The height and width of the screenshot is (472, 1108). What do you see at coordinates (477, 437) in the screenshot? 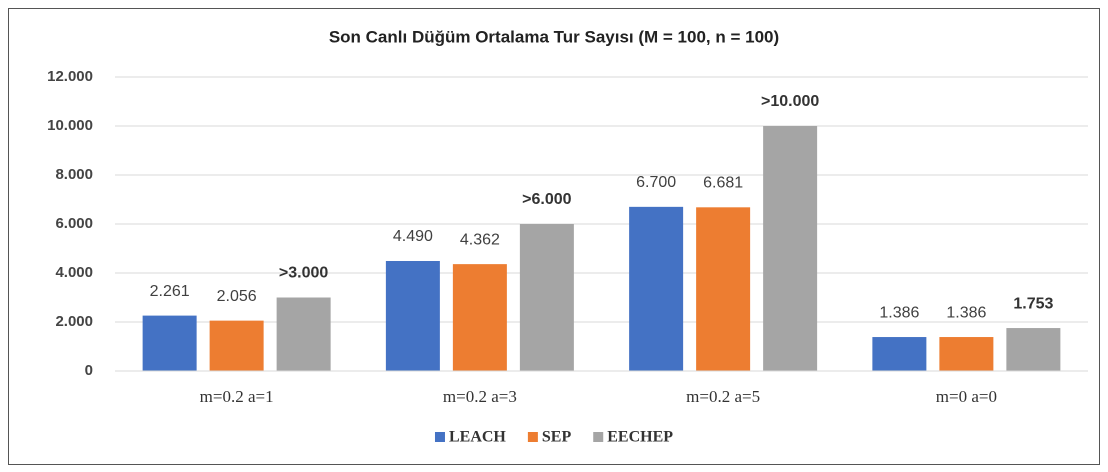
I see `legend-label: LEACH` at bounding box center [477, 437].